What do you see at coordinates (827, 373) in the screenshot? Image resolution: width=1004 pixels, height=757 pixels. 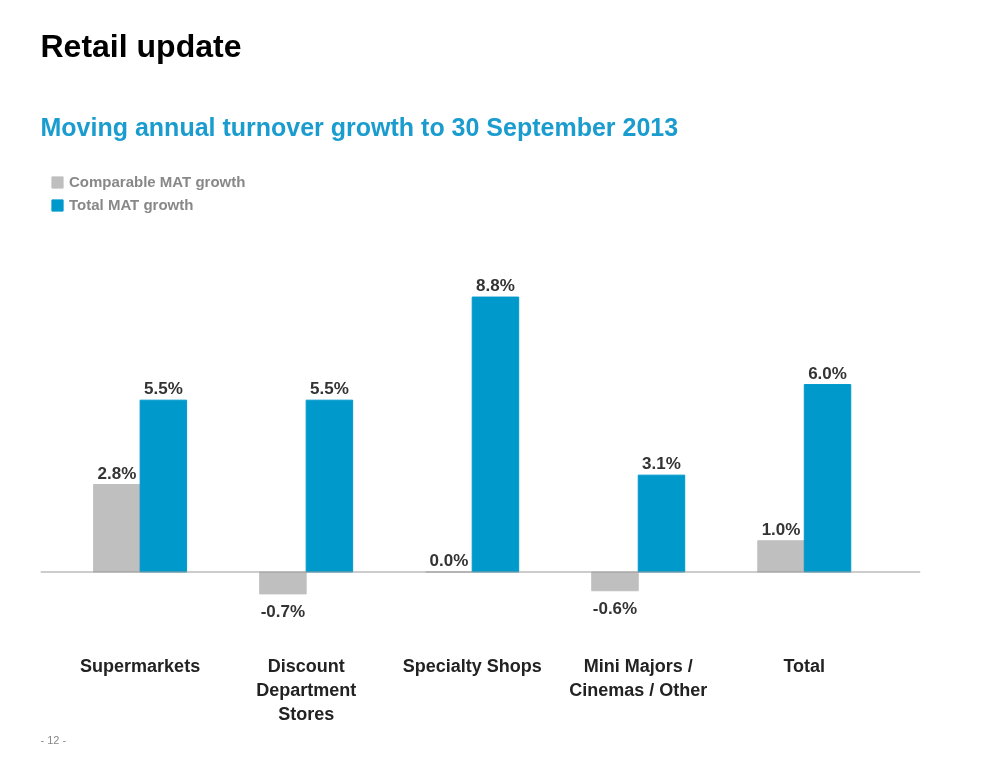 I see `data-label: 6.0%` at bounding box center [827, 373].